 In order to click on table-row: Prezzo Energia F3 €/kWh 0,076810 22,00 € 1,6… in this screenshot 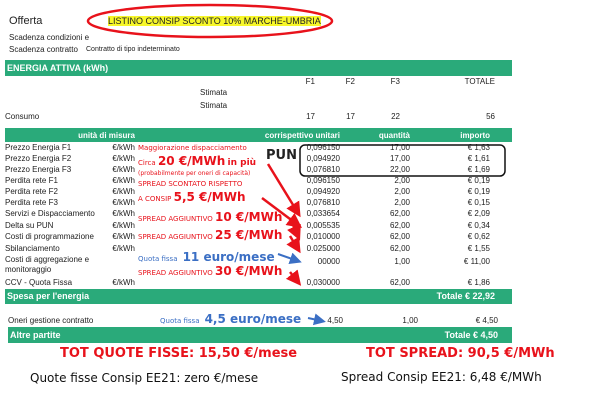, I will do `click(255, 170)`.